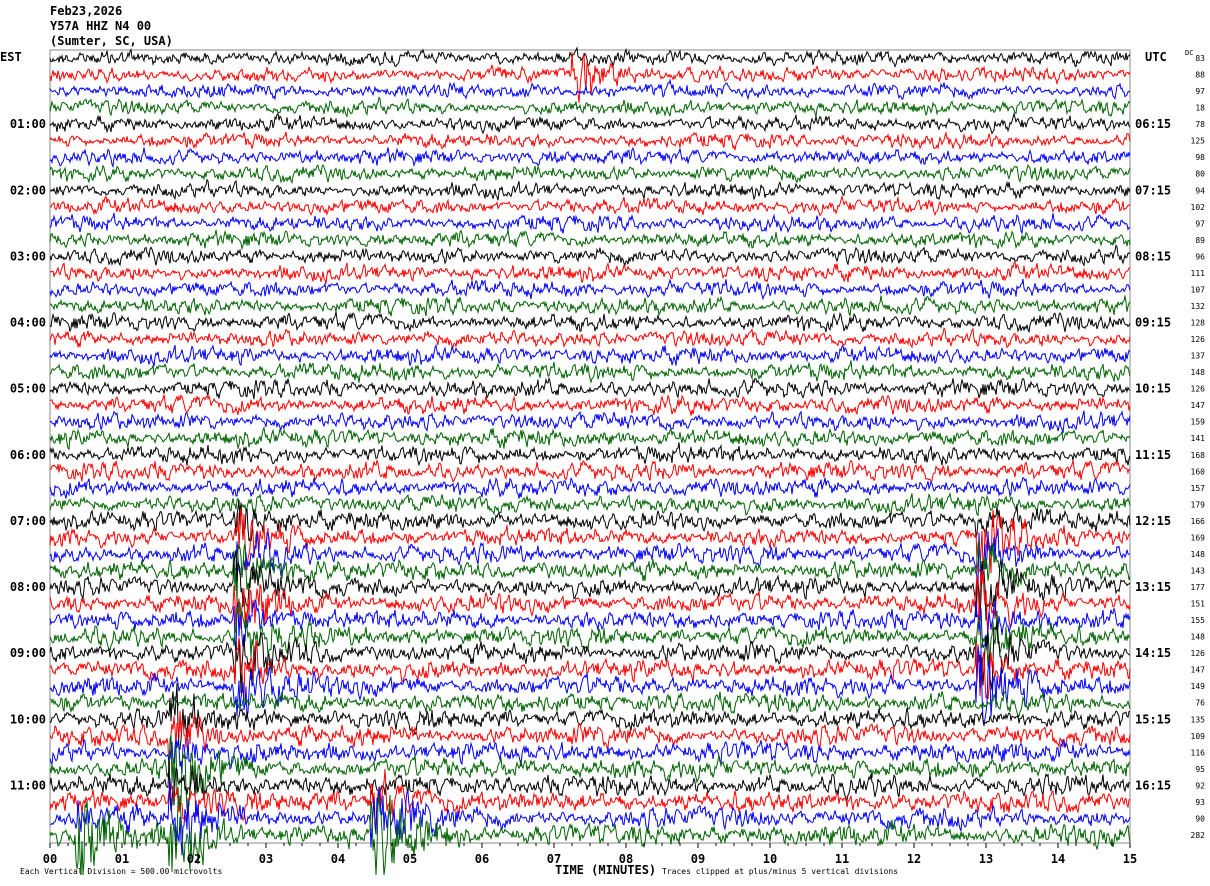 Image resolution: width=1210 pixels, height=886 pixels. What do you see at coordinates (1198, 389) in the screenshot?
I see `dc-offset-20: 126` at bounding box center [1198, 389].